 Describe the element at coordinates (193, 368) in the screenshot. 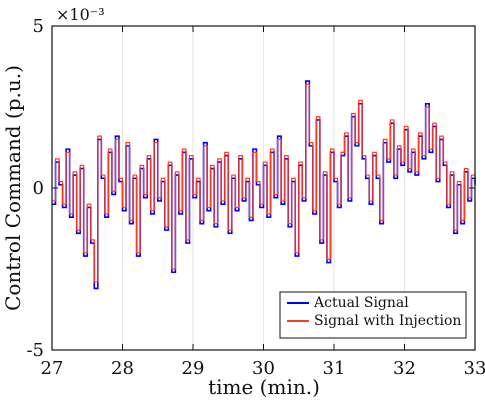

I see `x-tick-label-2: 29` at that location.